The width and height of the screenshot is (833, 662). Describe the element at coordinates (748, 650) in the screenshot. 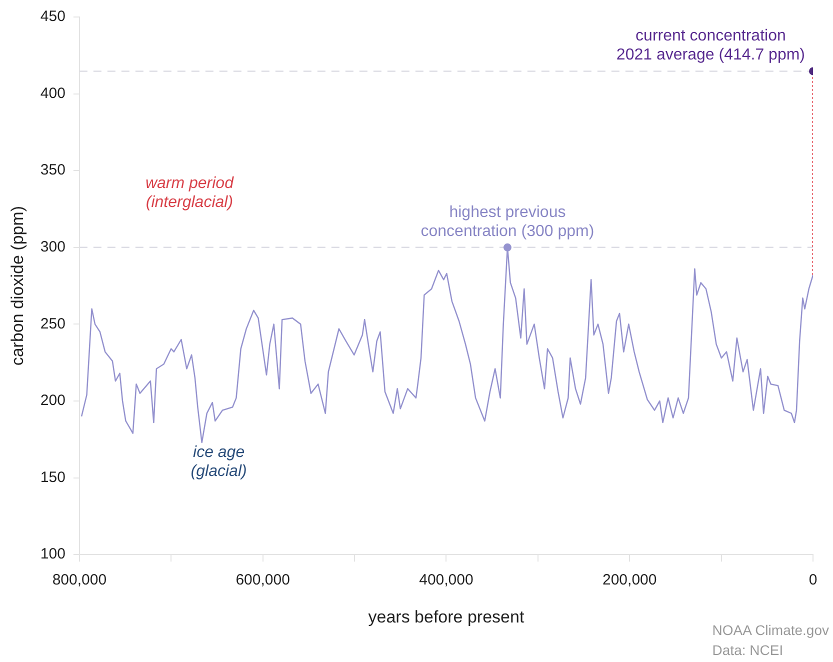

I see `text: Data: NCEI` at that location.